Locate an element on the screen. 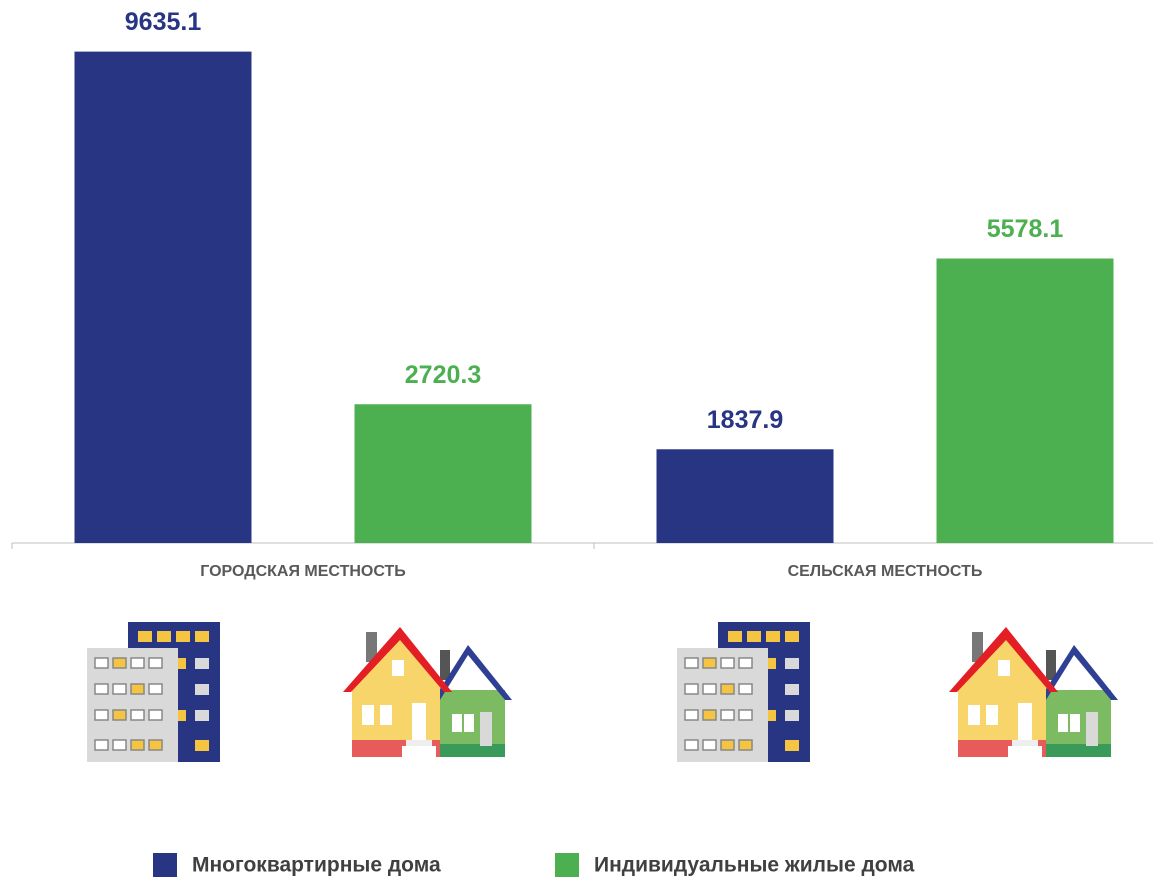 The height and width of the screenshot is (884, 1153). x-tick-label: ГОРОДСКАЯ МЕСТНОСТЬ is located at coordinates (303, 571).